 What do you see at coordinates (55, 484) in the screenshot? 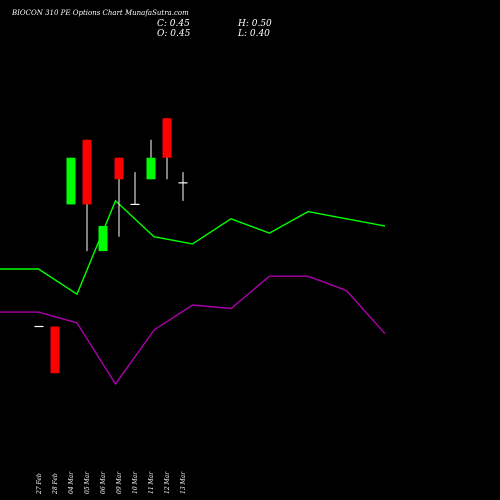
I see `x-tick-label: 28 Feb` at bounding box center [55, 484].